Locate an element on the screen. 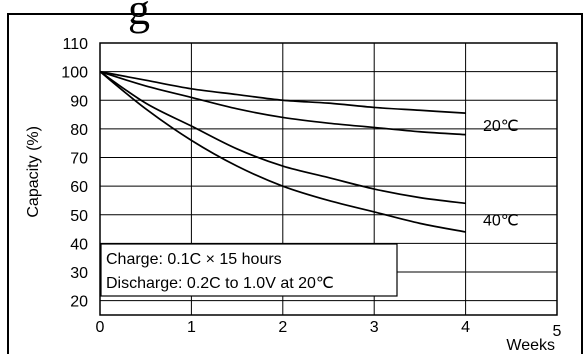  x-tick-label: 2 is located at coordinates (282, 327).